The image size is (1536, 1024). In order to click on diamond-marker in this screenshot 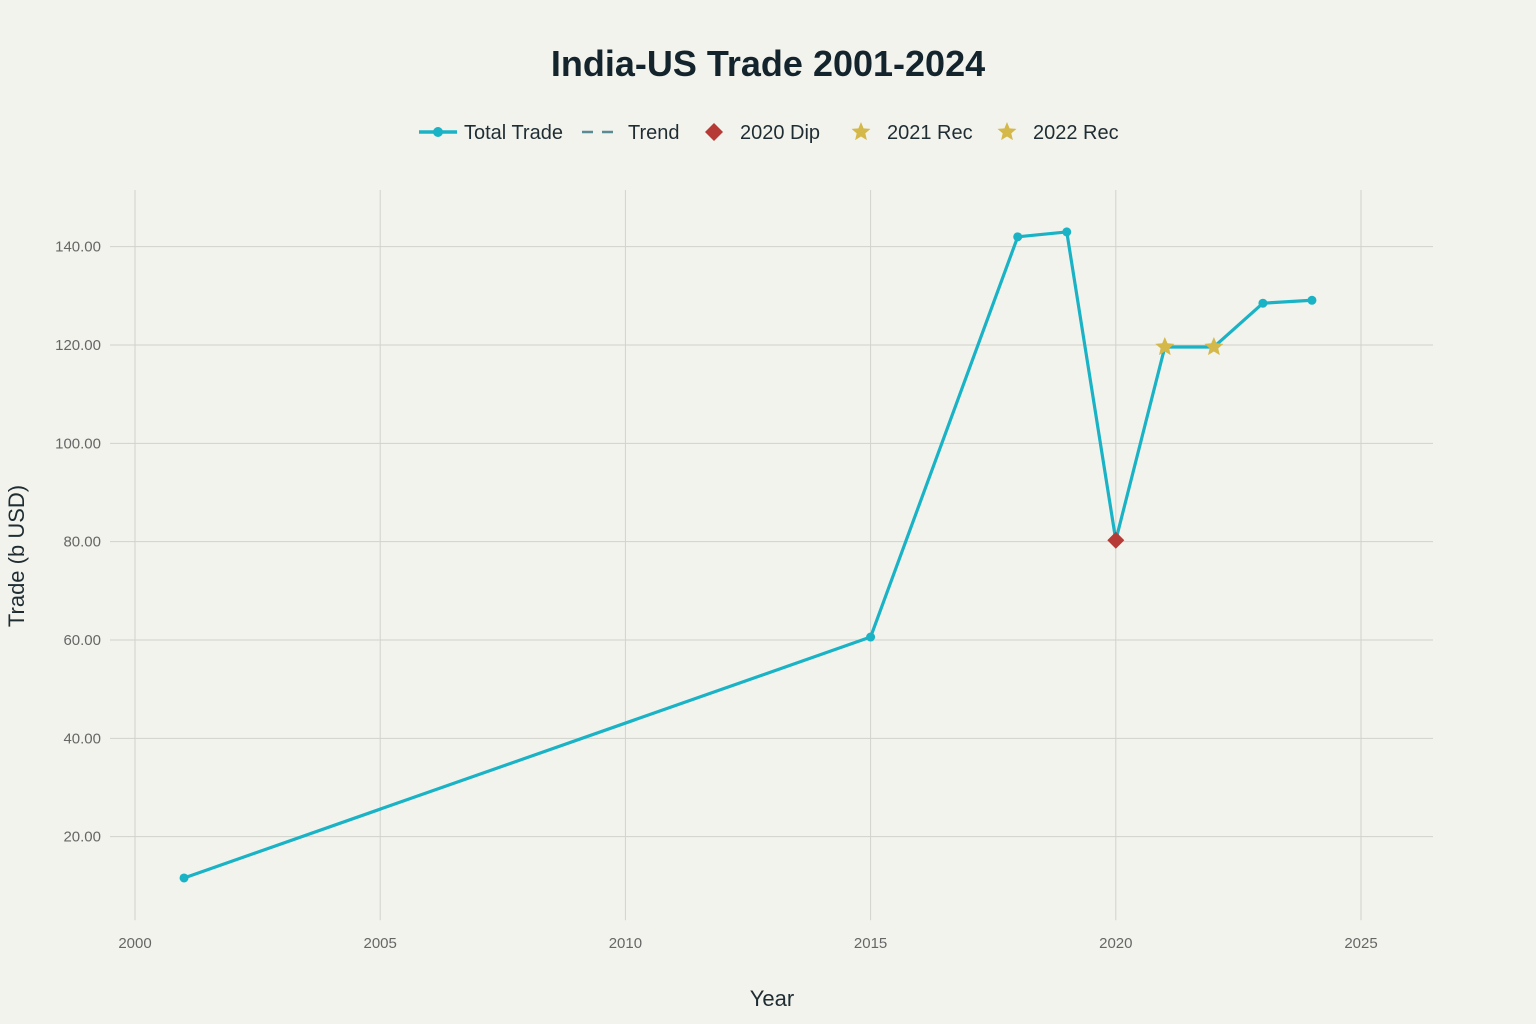, I will do `click(1116, 540)`.